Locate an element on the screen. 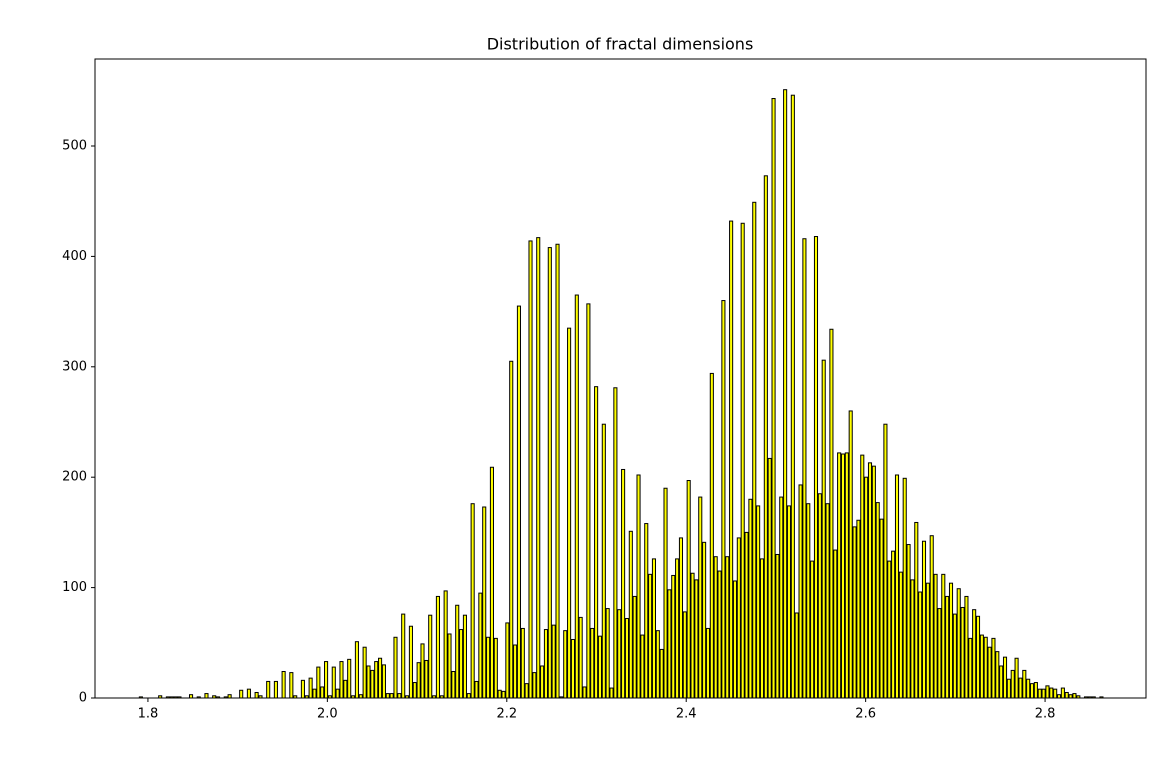 This screenshot has width=1174, height=759. x-tick-label: 2.0 is located at coordinates (327, 714).